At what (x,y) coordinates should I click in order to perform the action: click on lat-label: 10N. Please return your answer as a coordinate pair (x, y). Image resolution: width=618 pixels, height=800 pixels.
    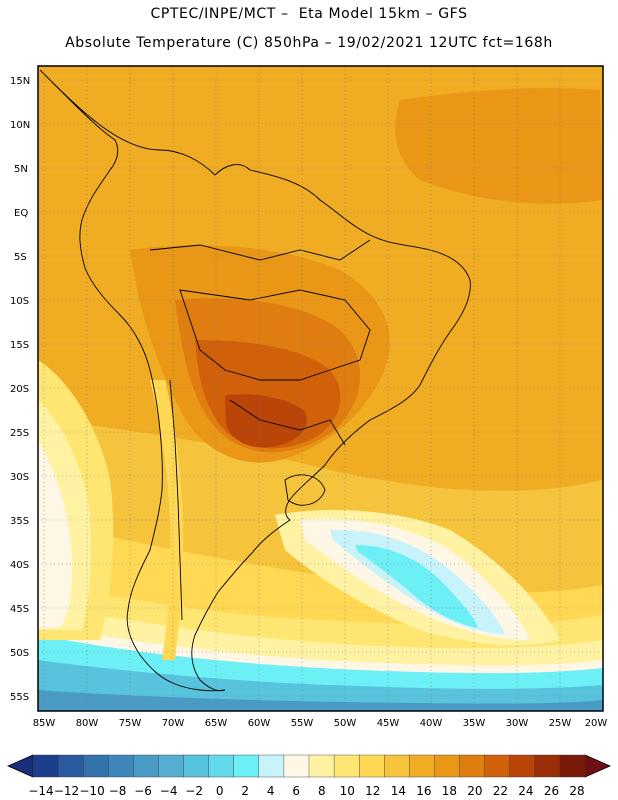
    Looking at the image, I should click on (20, 125).